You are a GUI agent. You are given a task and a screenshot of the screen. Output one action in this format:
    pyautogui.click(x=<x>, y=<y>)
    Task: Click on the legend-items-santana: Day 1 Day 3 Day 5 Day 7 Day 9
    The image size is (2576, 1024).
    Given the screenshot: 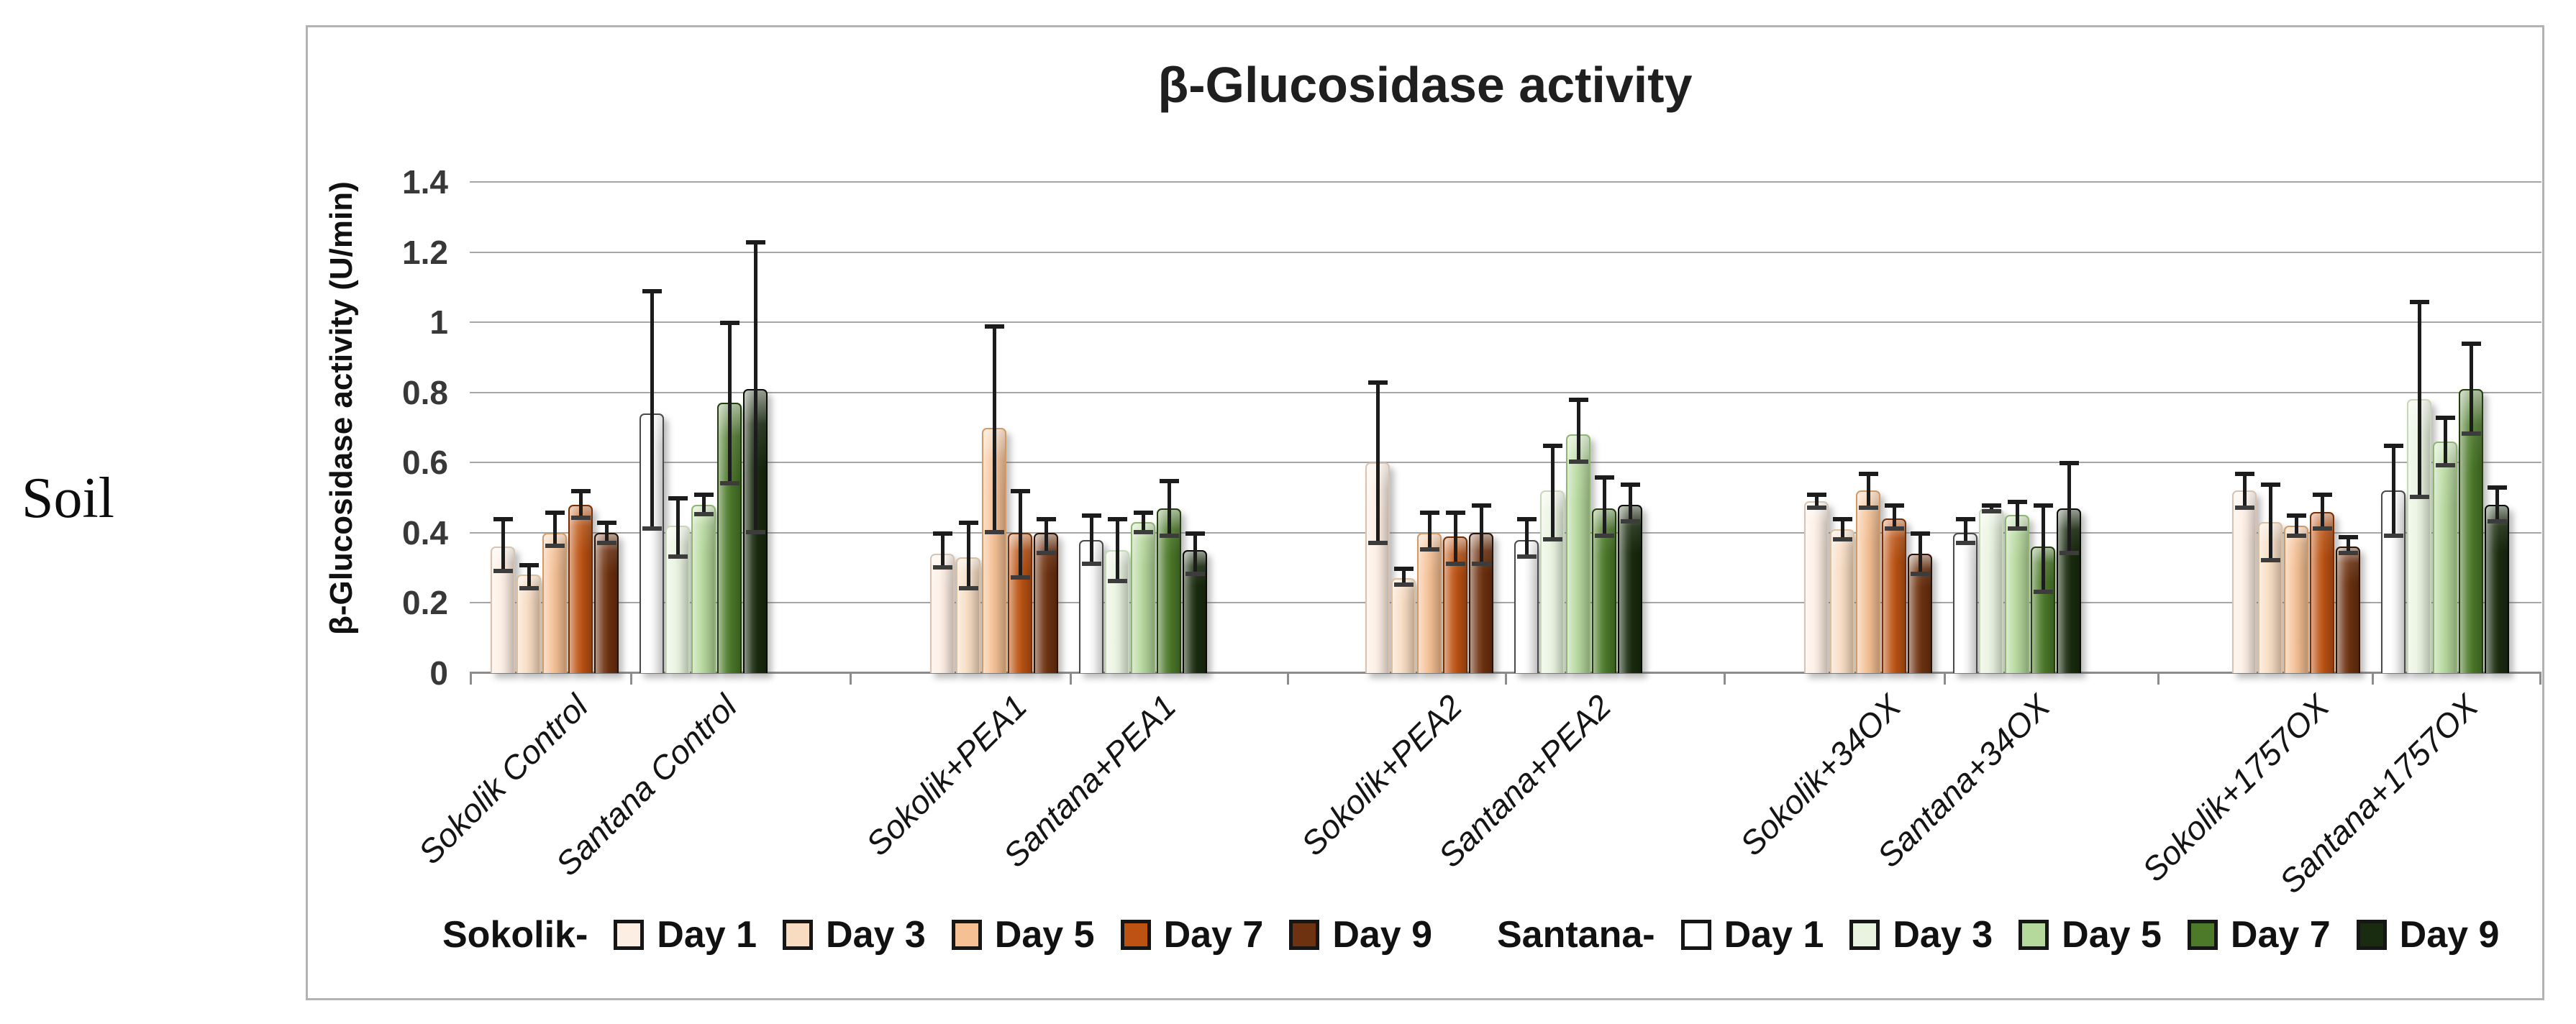 What is the action you would take?
    pyautogui.click(x=2089, y=934)
    